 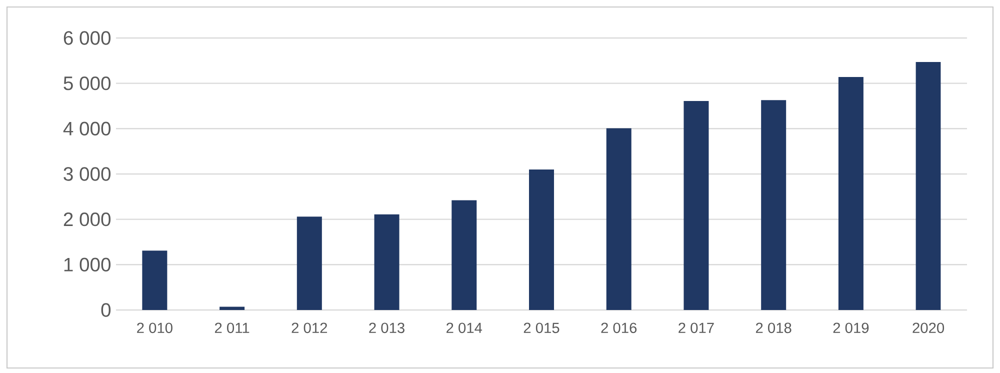 What do you see at coordinates (310, 328) in the screenshot?
I see `x-tick-label: 2 012` at bounding box center [310, 328].